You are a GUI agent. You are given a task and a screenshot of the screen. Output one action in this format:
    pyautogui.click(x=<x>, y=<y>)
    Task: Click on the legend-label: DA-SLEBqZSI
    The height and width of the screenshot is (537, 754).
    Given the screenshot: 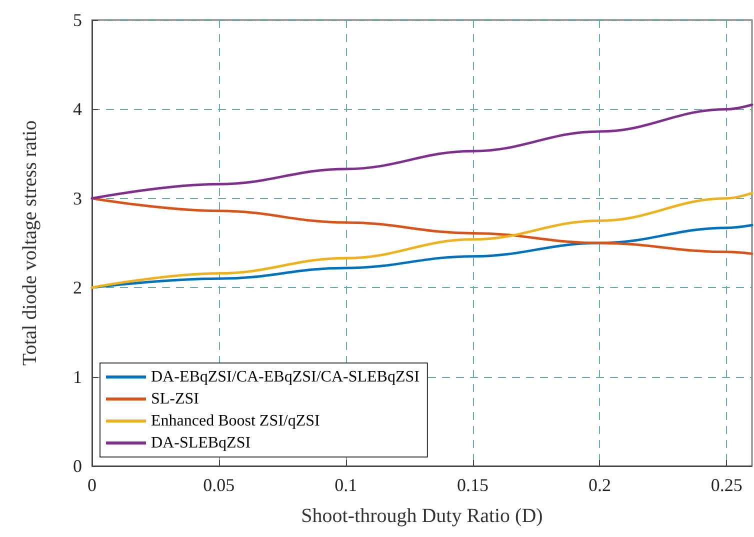 What is the action you would take?
    pyautogui.click(x=201, y=443)
    